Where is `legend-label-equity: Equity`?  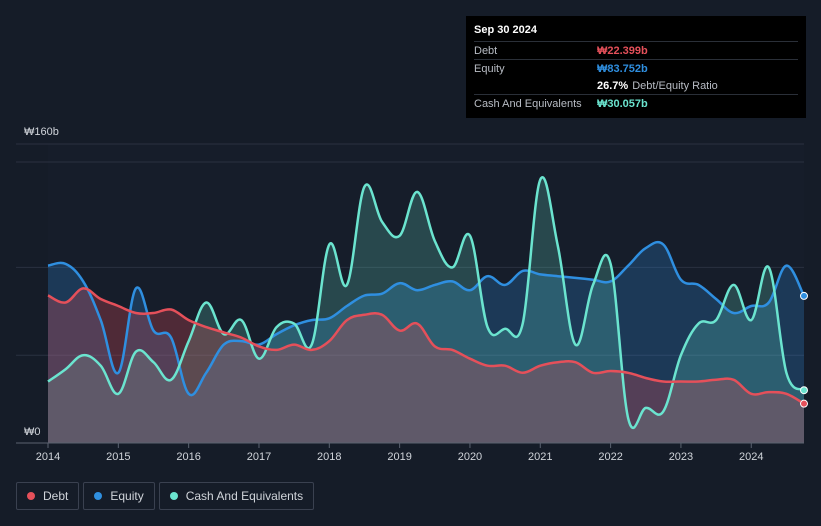 legend-label-equity: Equity is located at coordinates (127, 496).